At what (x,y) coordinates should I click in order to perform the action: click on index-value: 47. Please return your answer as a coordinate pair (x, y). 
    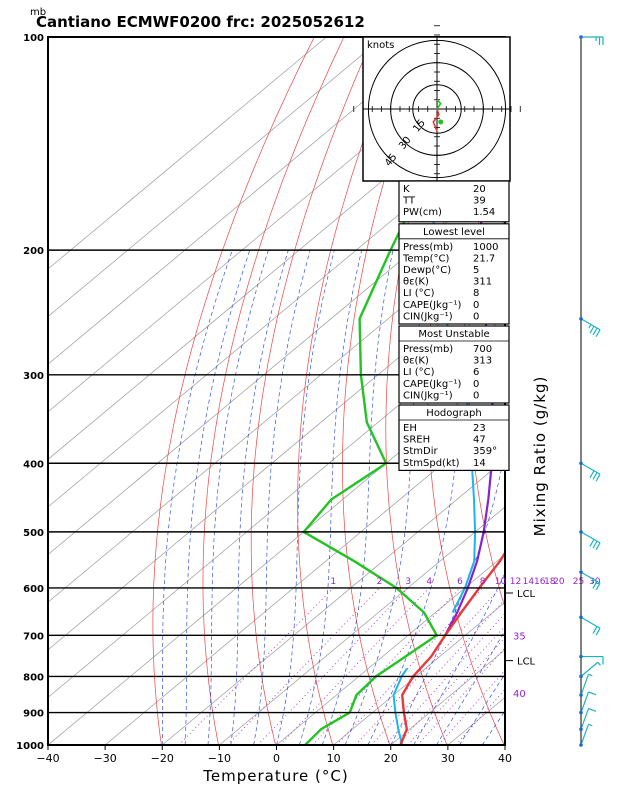
    Looking at the image, I should click on (479, 440).